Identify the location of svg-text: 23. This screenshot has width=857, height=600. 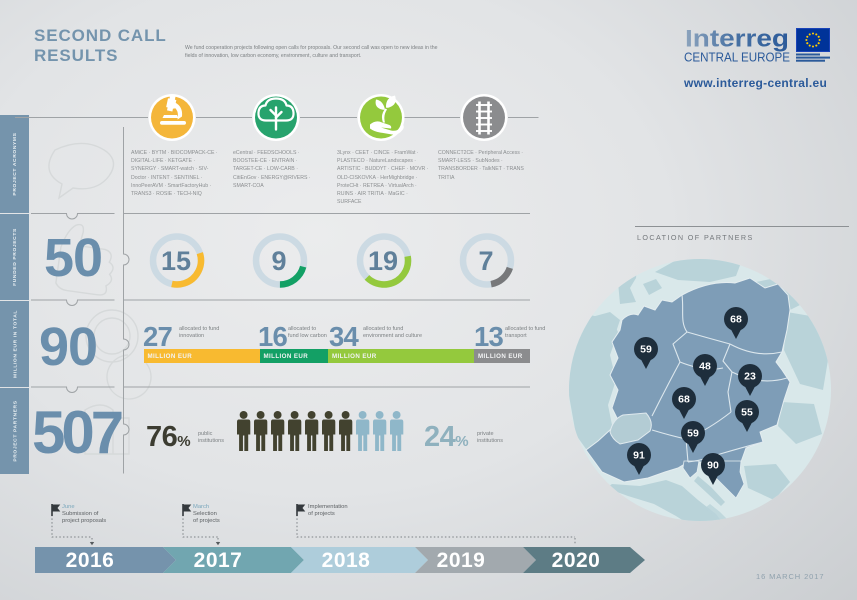
(750, 377).